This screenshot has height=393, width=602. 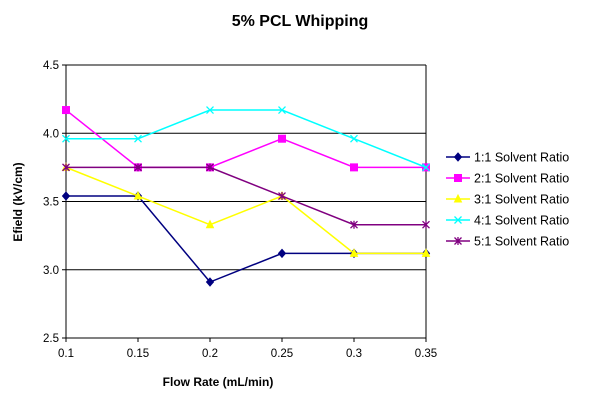 I want to click on legend-label: 2:1 Solvent Ratio, so click(x=521, y=179).